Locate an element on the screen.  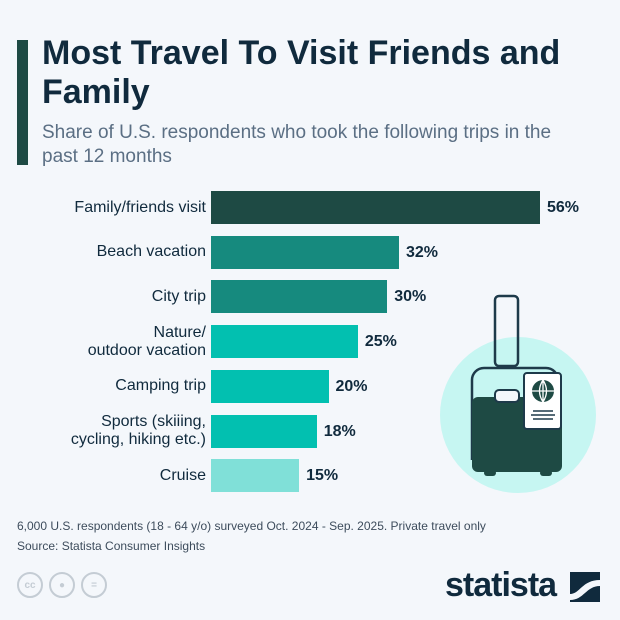
suitcase-passport-icon is located at coordinates (518, 393).